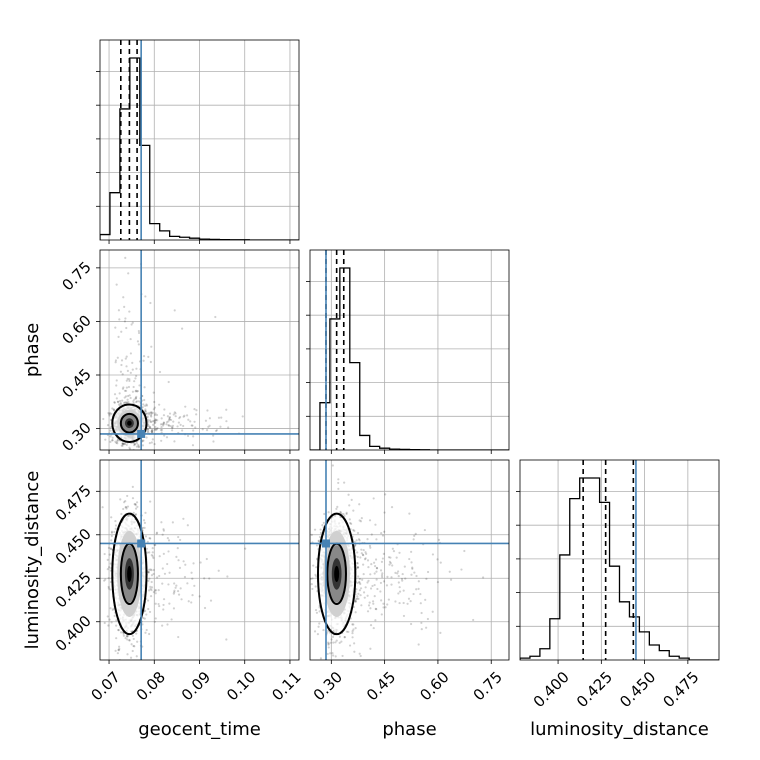 Image resolution: width=760 pixels, height=760 pixels. Describe the element at coordinates (409, 358) in the screenshot. I see `histogram-phase` at that location.